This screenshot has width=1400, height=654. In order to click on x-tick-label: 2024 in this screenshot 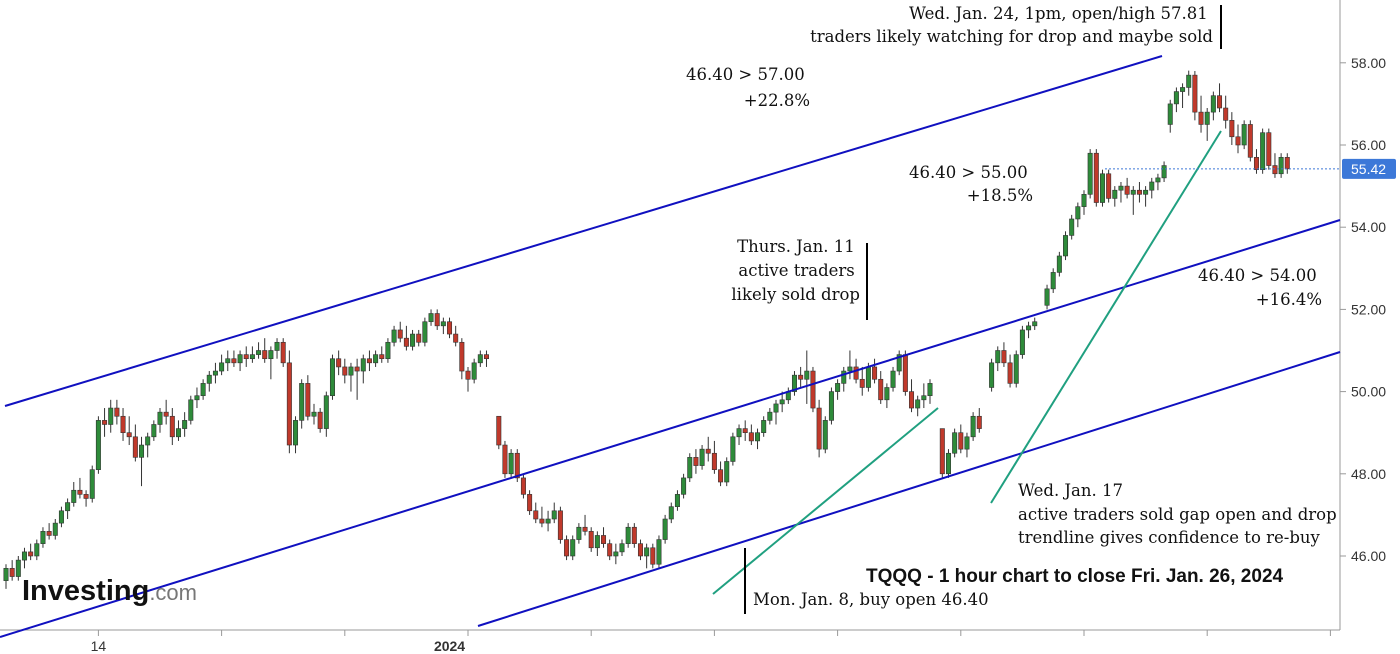, I will do `click(449, 646)`.